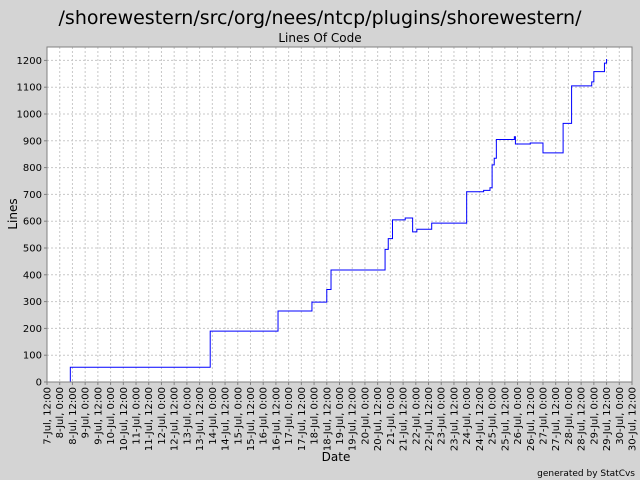  Describe the element at coordinates (327, 419) in the screenshot. I see `x-tick-label: 18-Jul, 12:00` at that location.